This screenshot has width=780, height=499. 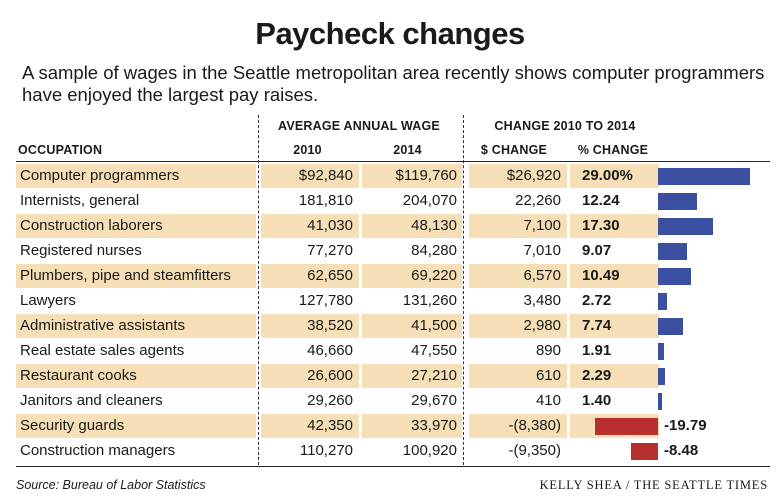 I want to click on occupation-cell: Internists, general, so click(x=80, y=200).